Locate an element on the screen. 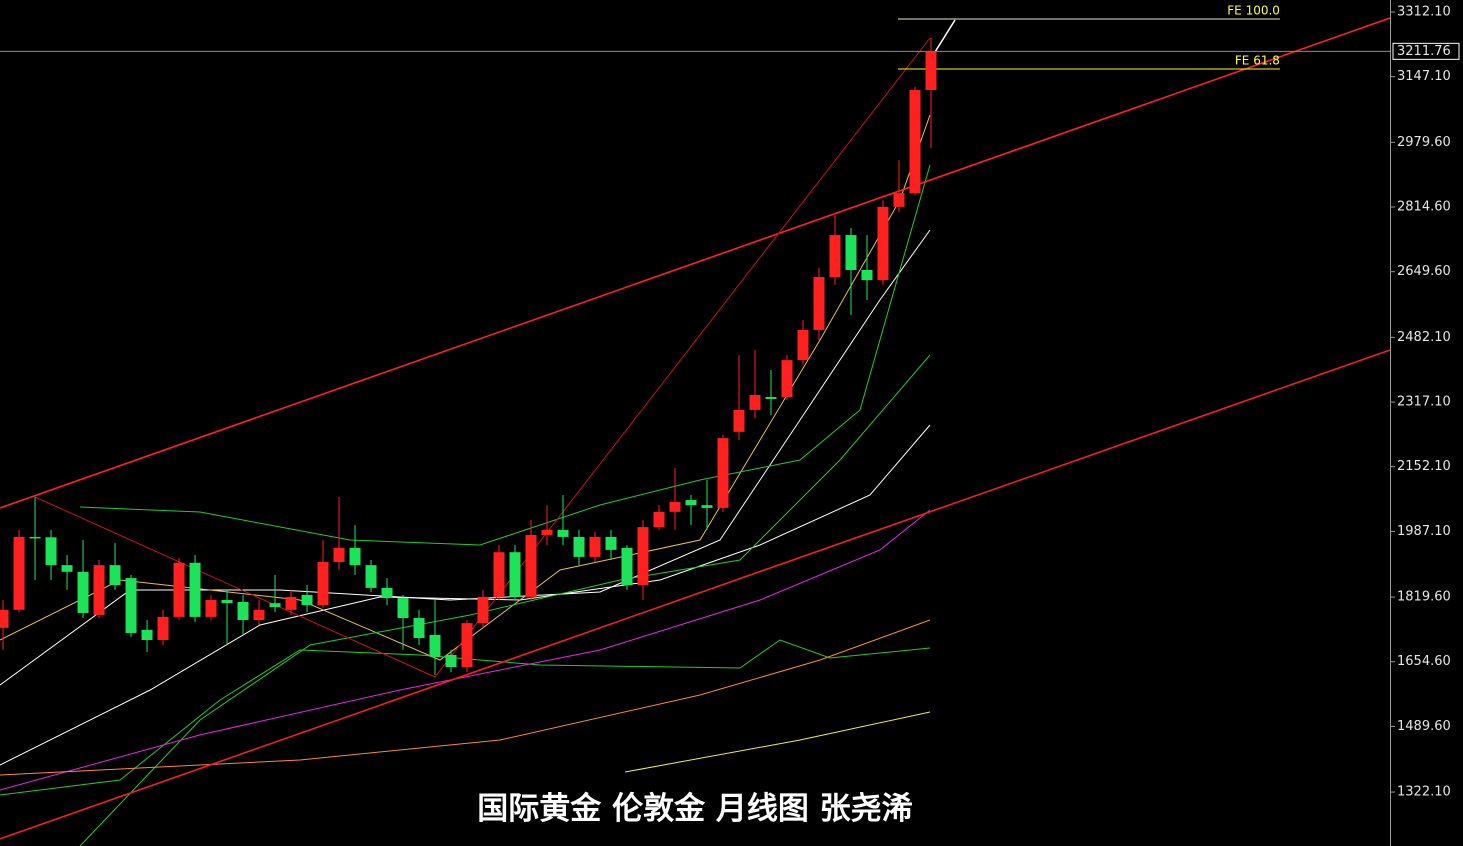 The width and height of the screenshot is (1463, 846). fe-label: FE 100.0 is located at coordinates (1253, 11).